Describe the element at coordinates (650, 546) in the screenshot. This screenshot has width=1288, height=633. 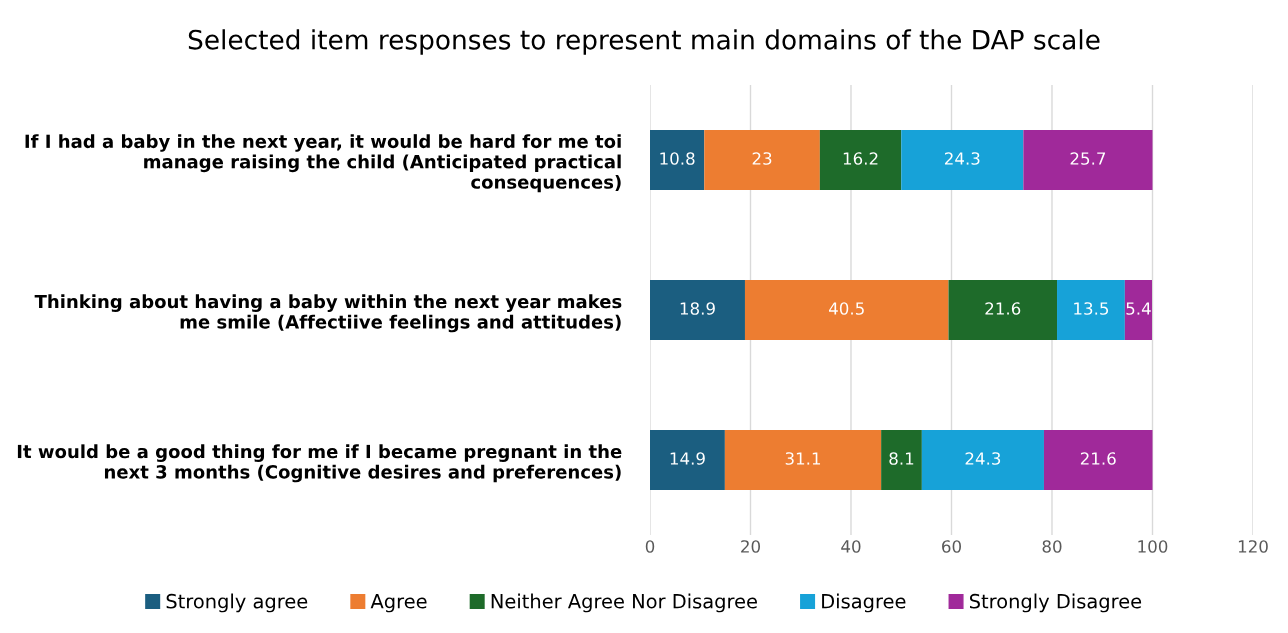
I see `x-tick-label: 0` at that location.